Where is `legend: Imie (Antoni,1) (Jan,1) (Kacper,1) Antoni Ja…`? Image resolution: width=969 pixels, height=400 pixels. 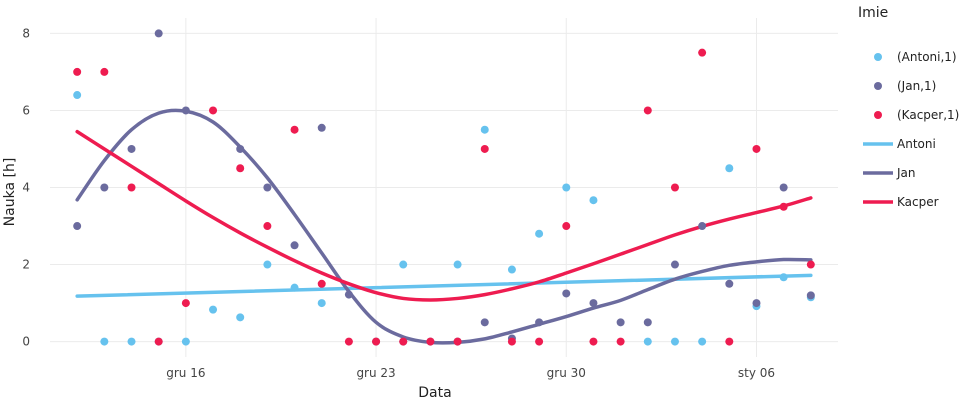
legend: Imie (Antoni,1) (Jan,1) (Kacper,1) Antoni Ja… is located at coordinates (908, 107).